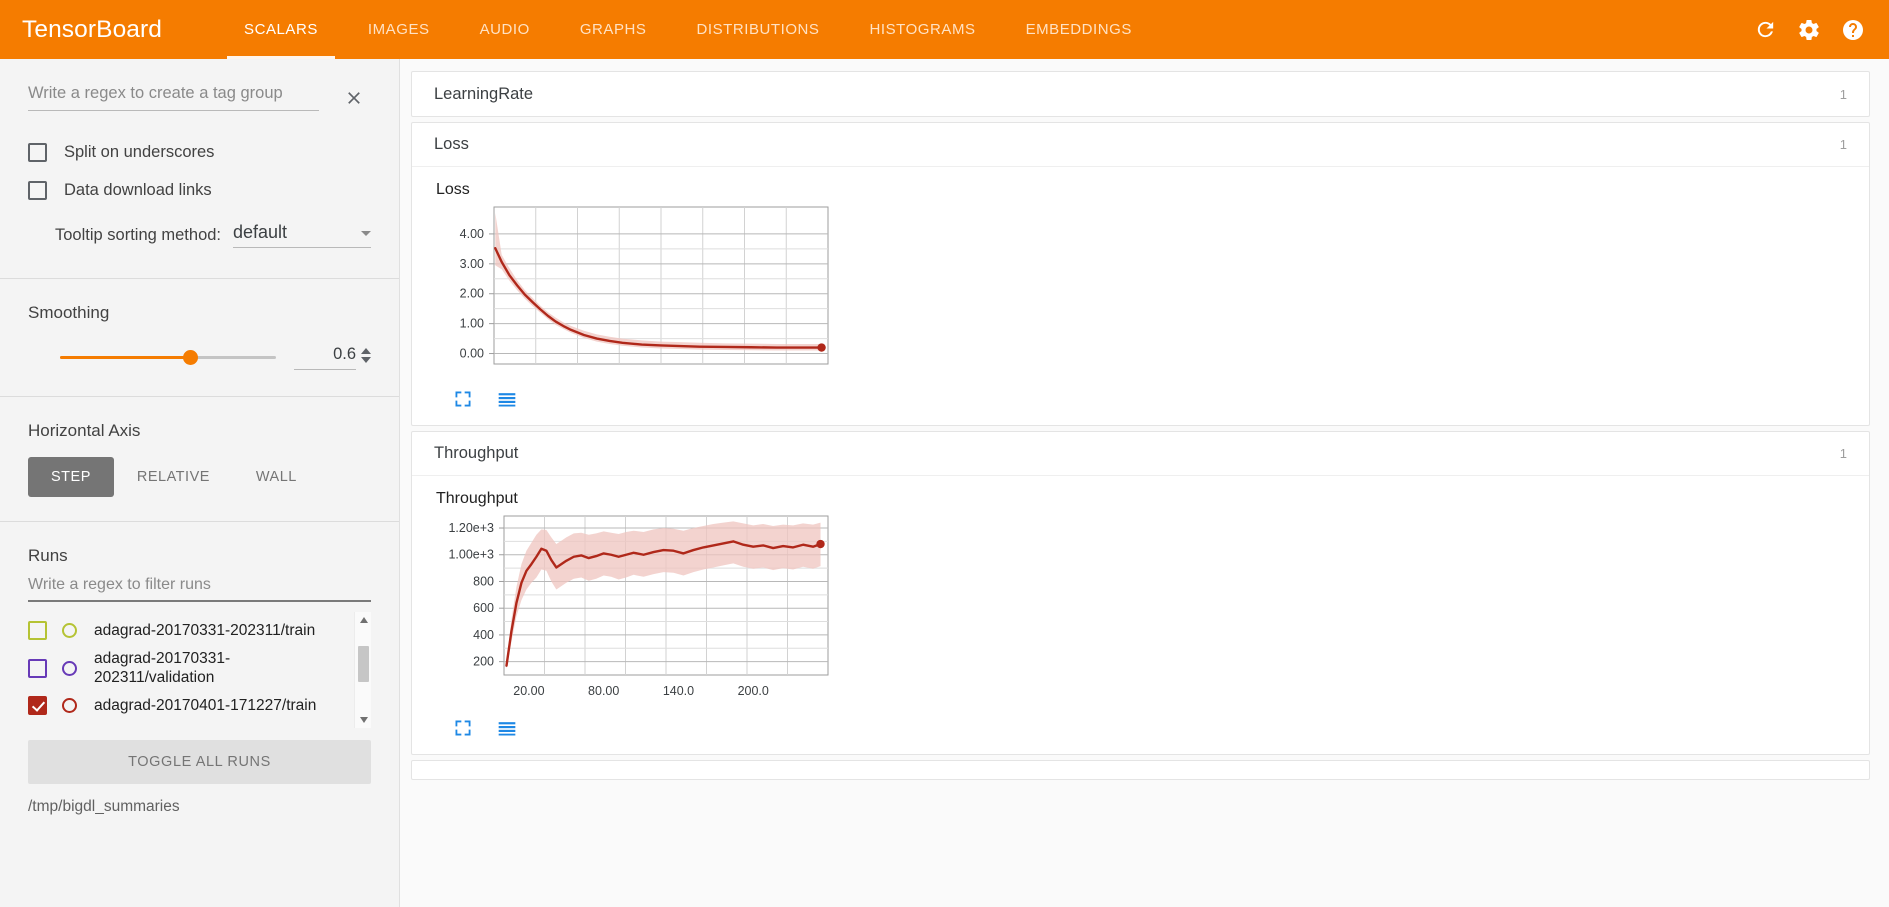 Image resolution: width=1889 pixels, height=907 pixels. What do you see at coordinates (472, 294) in the screenshot?
I see `svg-text: 2.00` at bounding box center [472, 294].